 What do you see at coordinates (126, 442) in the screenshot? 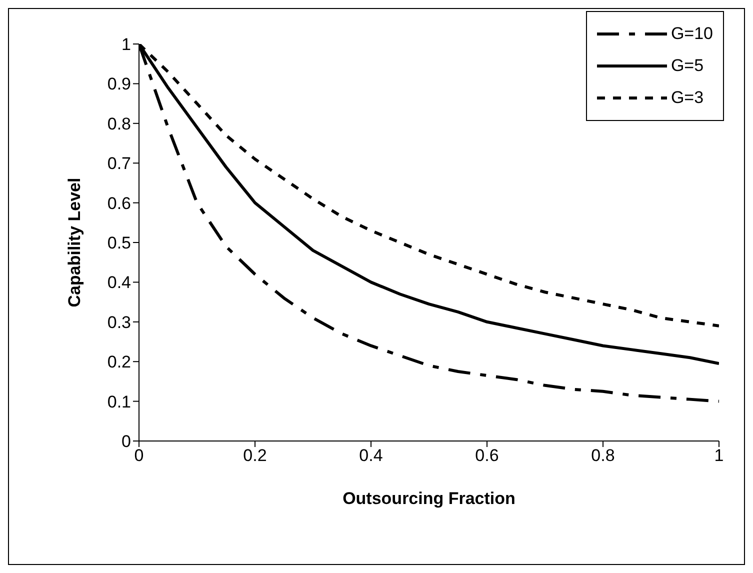
I see `y-tick-label: 0` at bounding box center [126, 442].